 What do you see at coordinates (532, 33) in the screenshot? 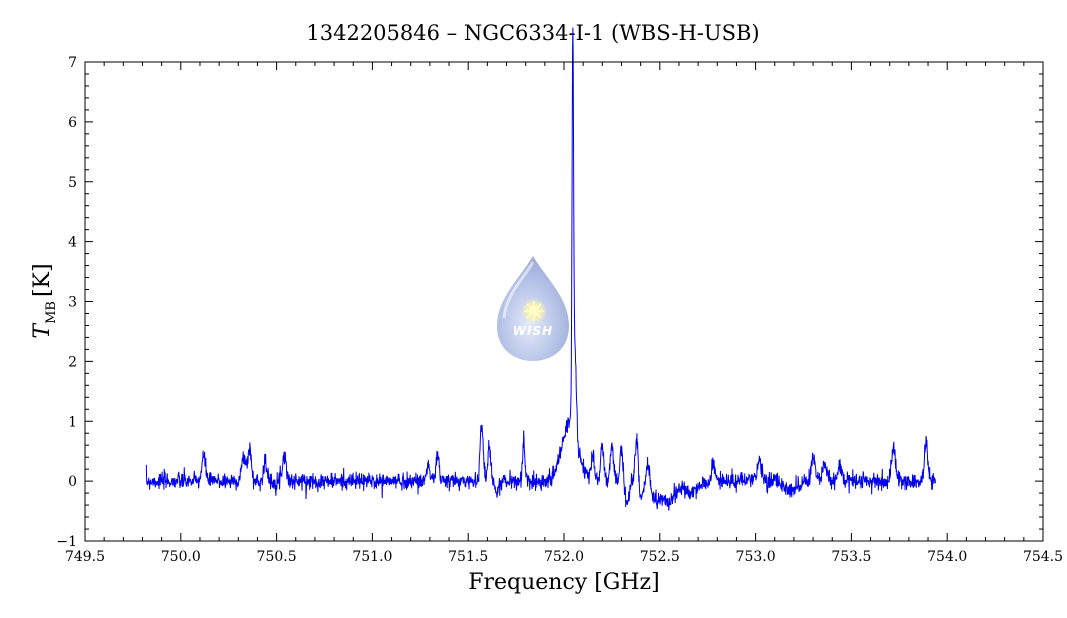
I see `chart-title: 1342205846 – NGC6334-I-1 (WBS-H-USB)` at bounding box center [532, 33].